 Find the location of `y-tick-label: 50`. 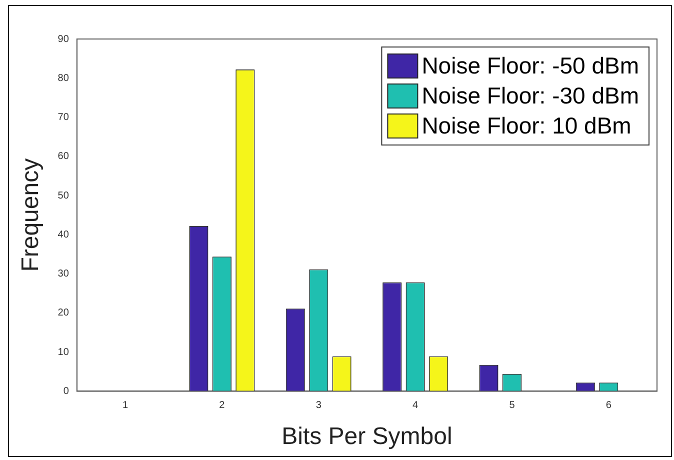

y-tick-label: 50 is located at coordinates (64, 196).